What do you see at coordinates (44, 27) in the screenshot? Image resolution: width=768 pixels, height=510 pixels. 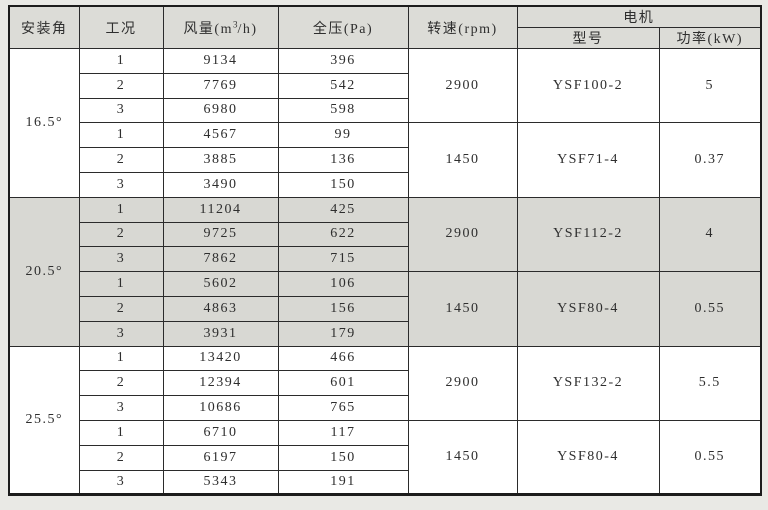 I see `header-angle: 安装角` at bounding box center [44, 27].